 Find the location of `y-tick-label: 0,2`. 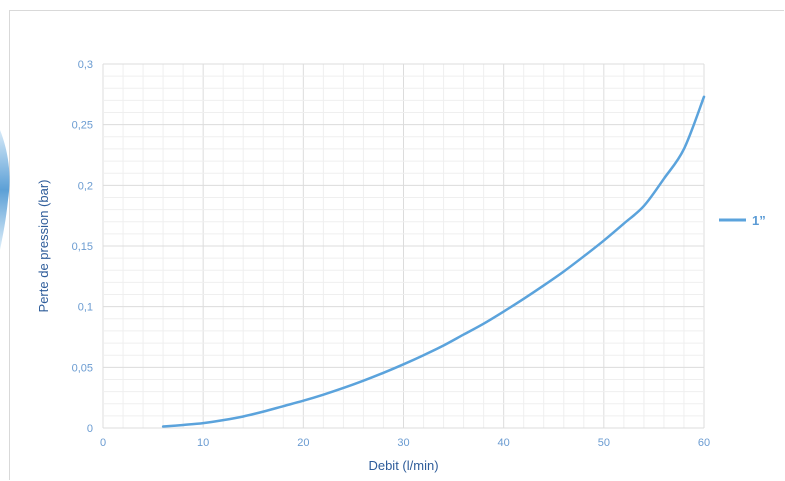

y-tick-label: 0,2 is located at coordinates (85, 186).